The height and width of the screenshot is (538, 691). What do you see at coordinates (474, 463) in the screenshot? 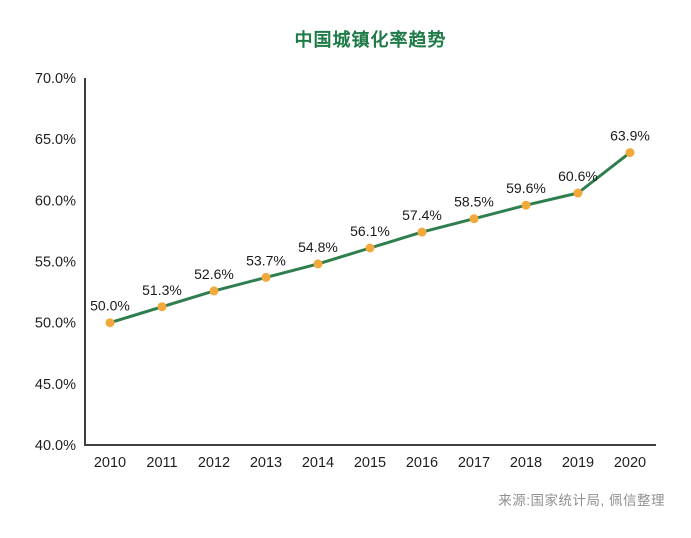
I see `x-tick-label: 2017` at bounding box center [474, 463].